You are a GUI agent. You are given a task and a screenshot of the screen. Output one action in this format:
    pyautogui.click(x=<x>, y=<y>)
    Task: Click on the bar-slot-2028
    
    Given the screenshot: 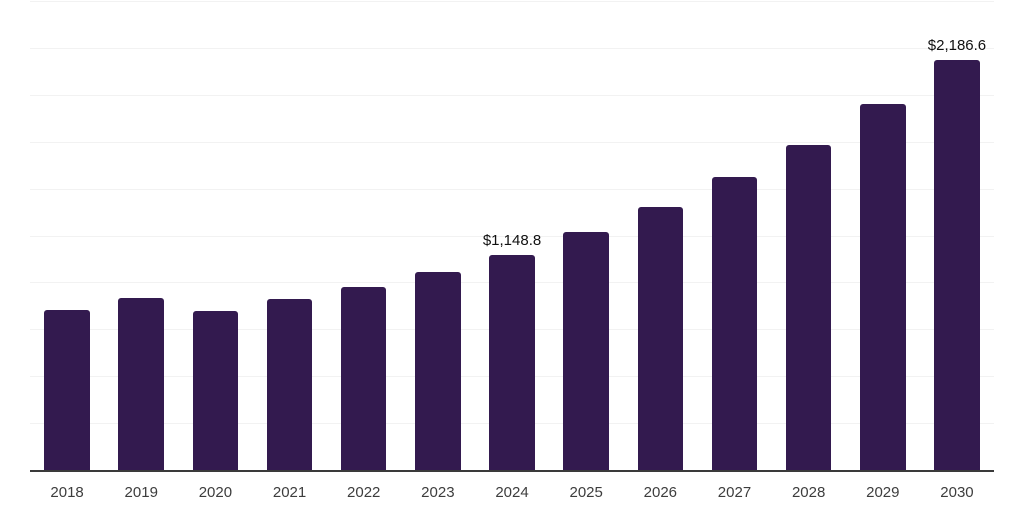 What is the action you would take?
    pyautogui.click(x=809, y=235)
    